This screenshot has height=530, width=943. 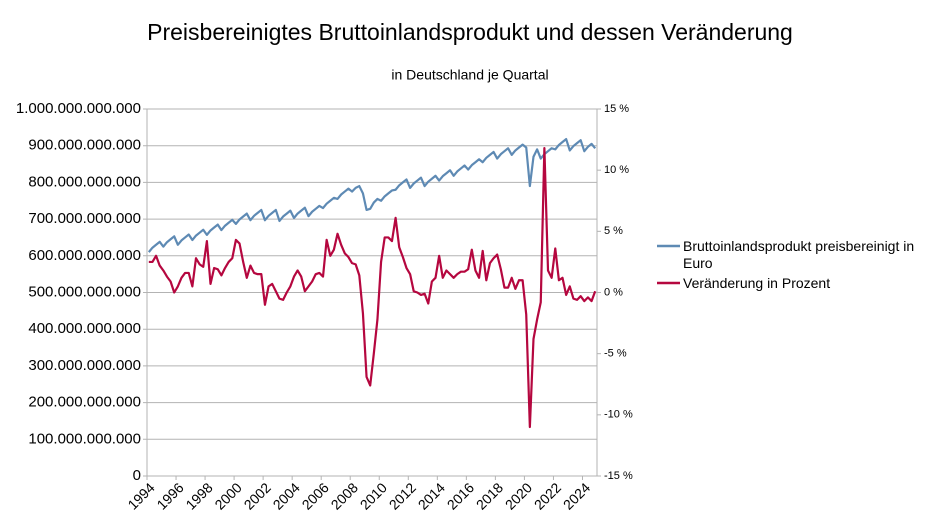 What do you see at coordinates (469, 75) in the screenshot?
I see `chart-subtitle: in Deutschland je Quartal` at bounding box center [469, 75].